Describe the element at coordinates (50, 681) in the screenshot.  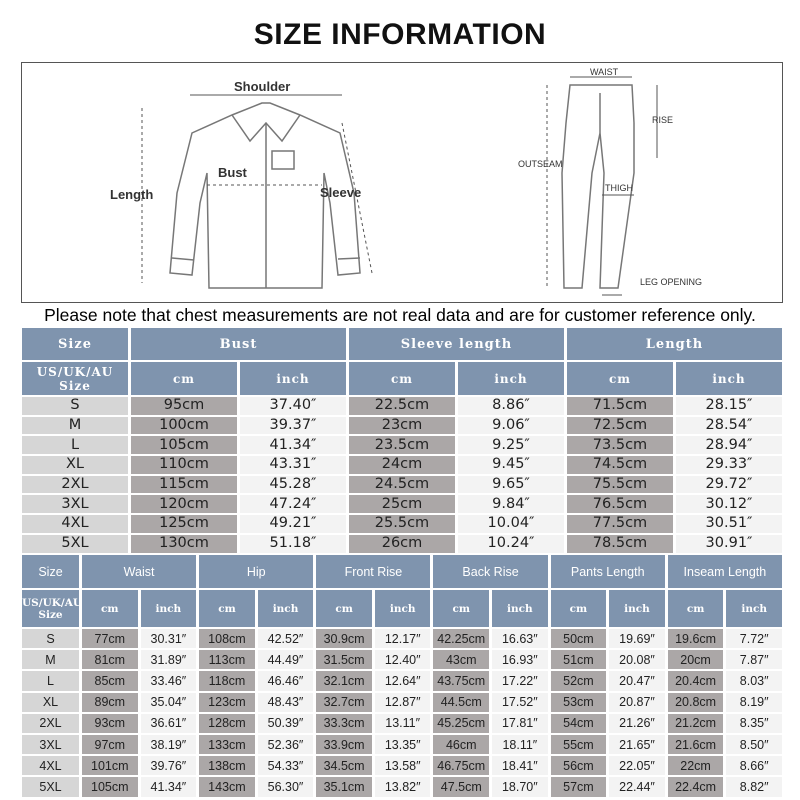
I see `size-cell: L` at that location.